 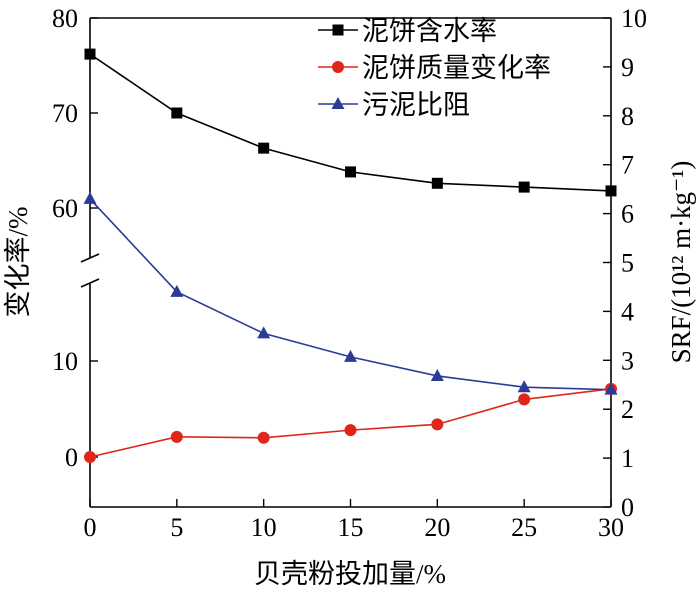 I want to click on y-left-tick-label: 60, so click(x=65, y=208).